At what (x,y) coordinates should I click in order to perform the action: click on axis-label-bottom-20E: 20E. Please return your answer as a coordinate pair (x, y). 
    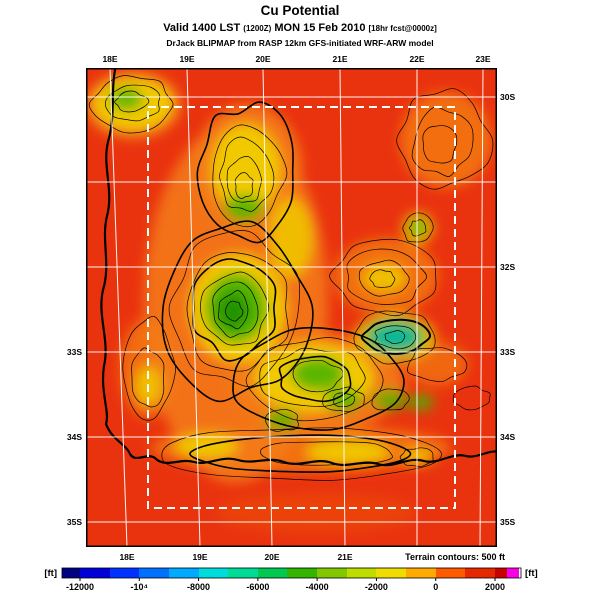
    Looking at the image, I should click on (272, 557).